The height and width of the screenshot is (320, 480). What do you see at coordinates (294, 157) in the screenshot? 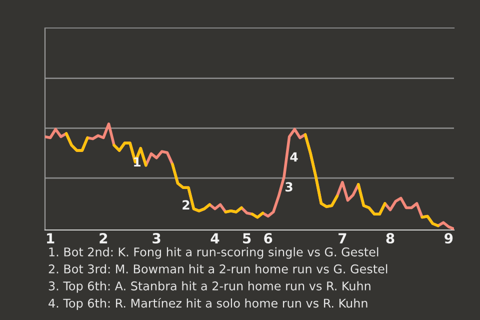
I see `annotation: 4` at bounding box center [294, 157].